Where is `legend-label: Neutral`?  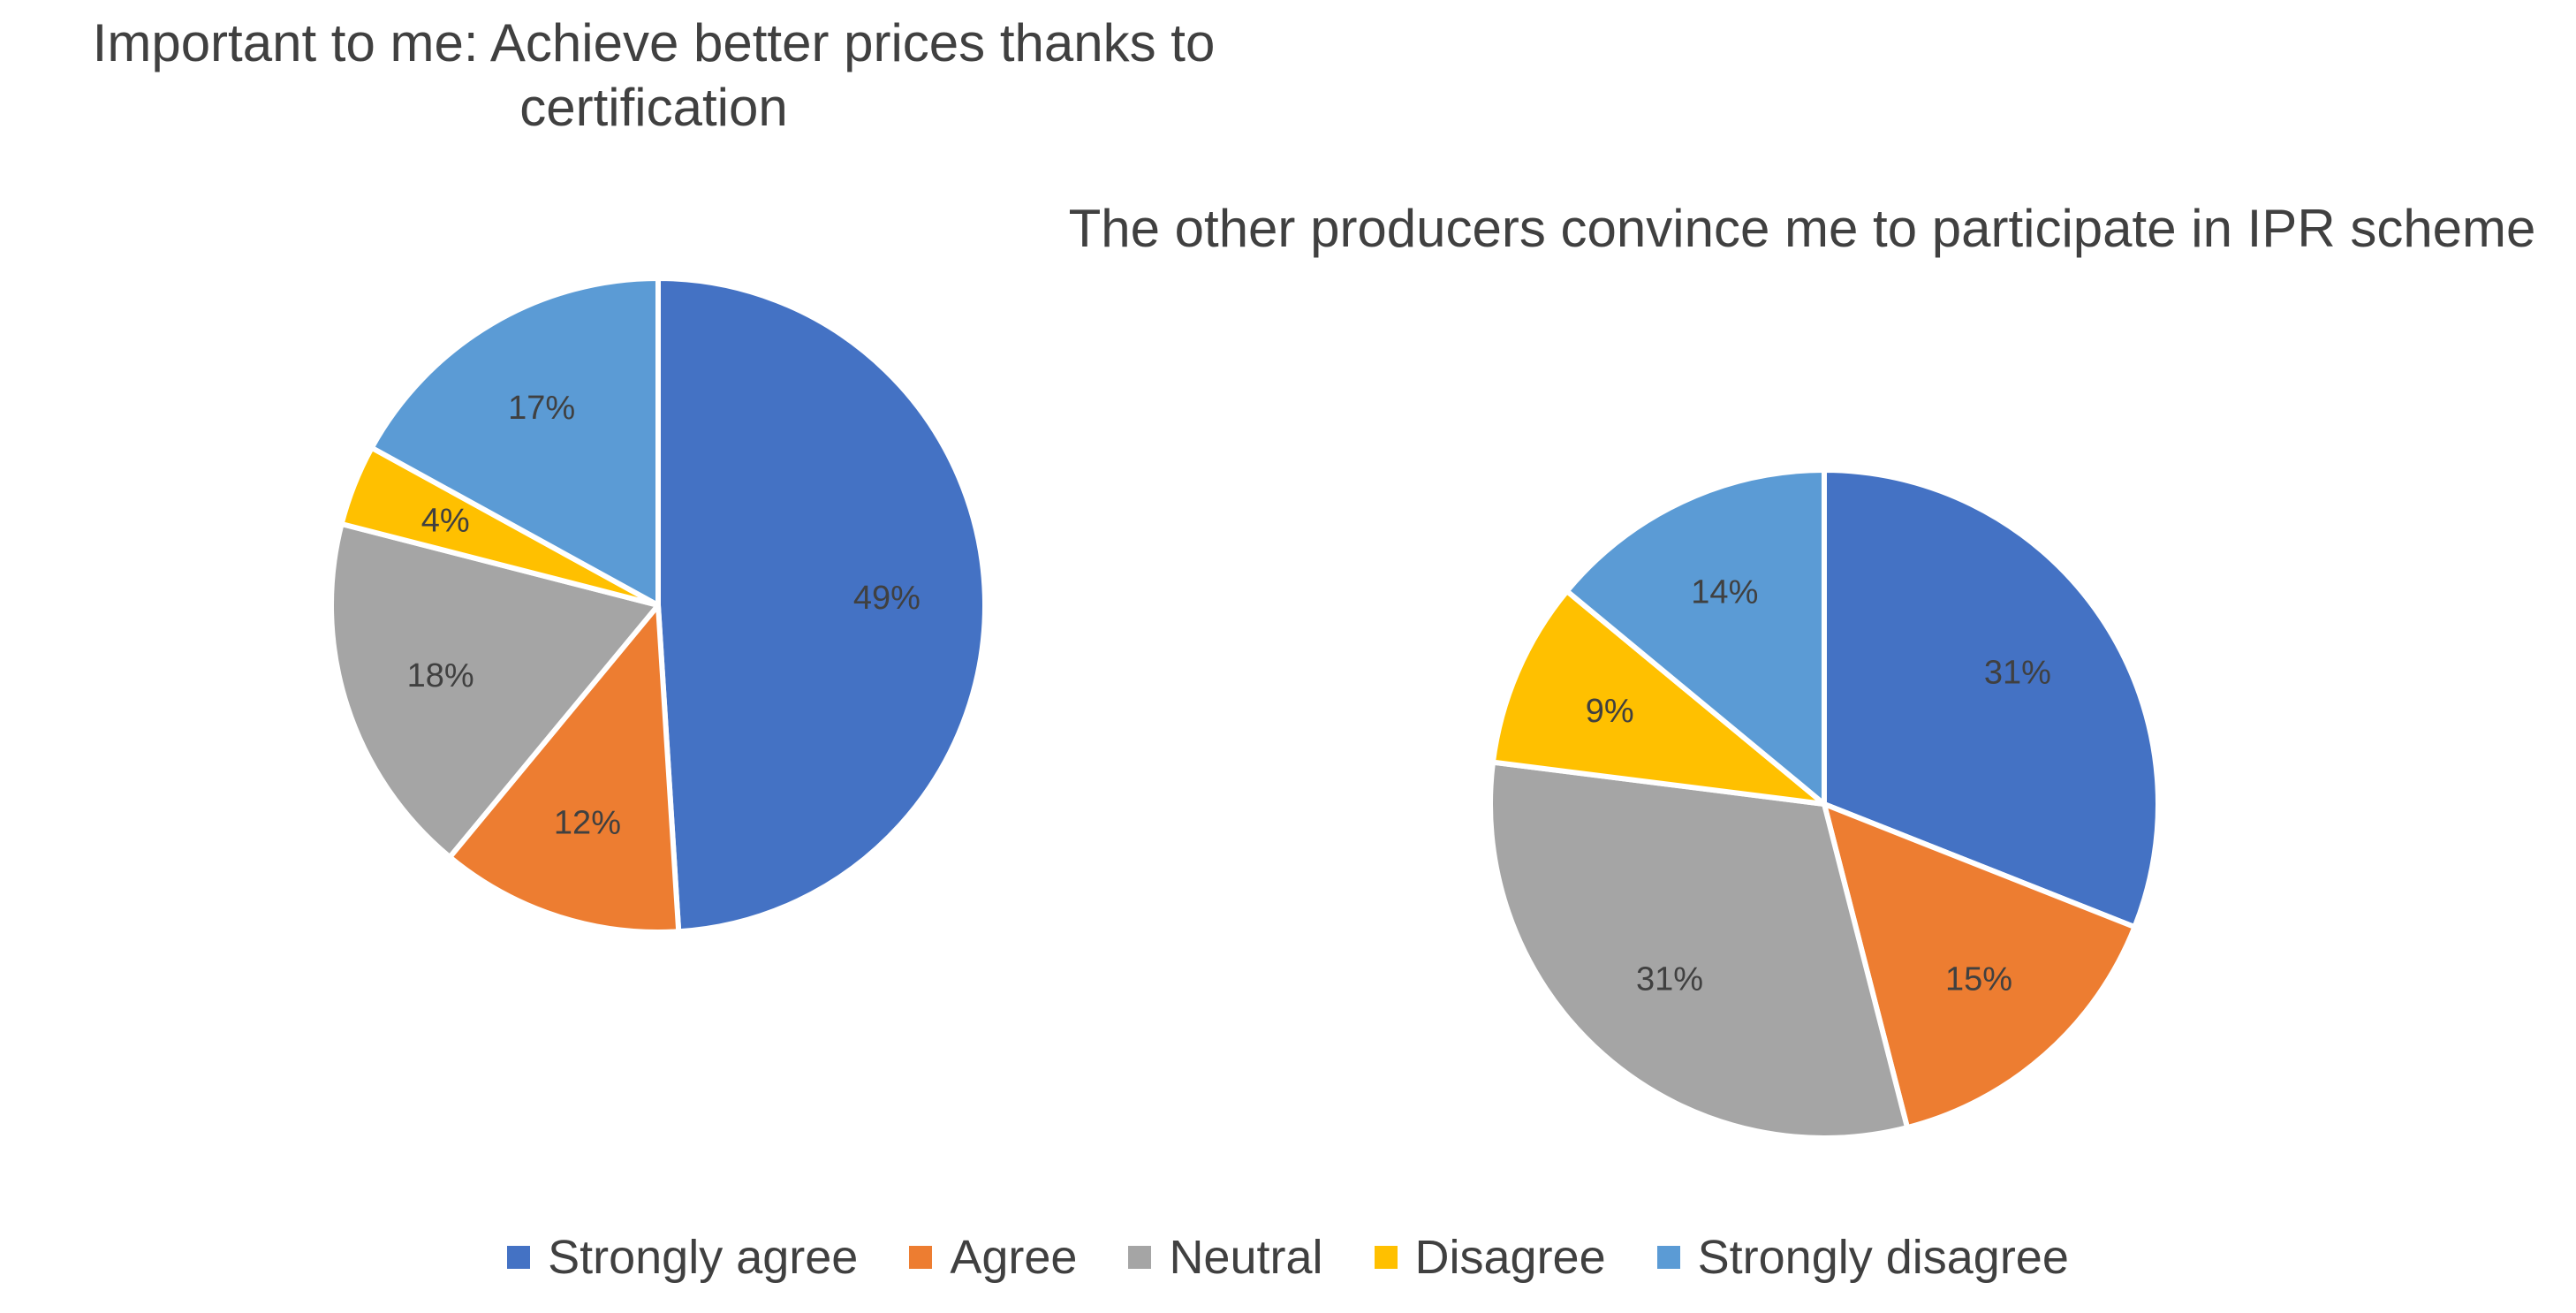 legend-label: Neutral is located at coordinates (1246, 1257).